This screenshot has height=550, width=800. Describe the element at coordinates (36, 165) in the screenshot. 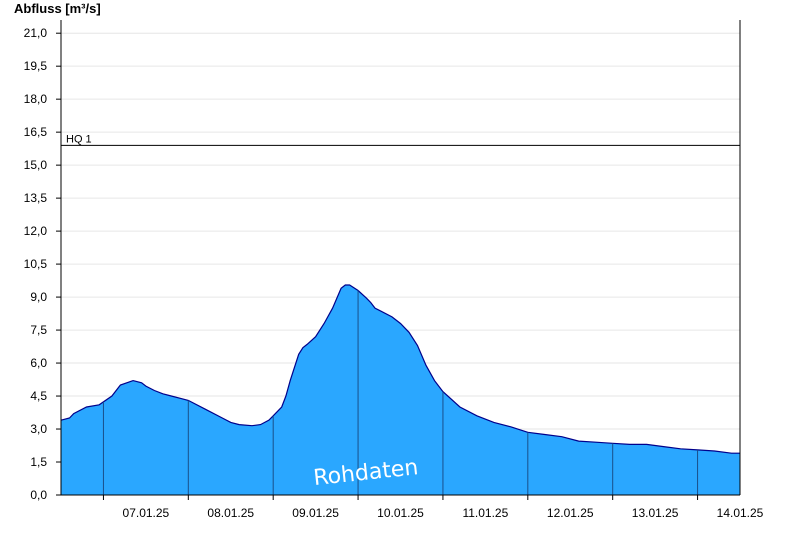

I see `y-tick-label: 15,0` at that location.